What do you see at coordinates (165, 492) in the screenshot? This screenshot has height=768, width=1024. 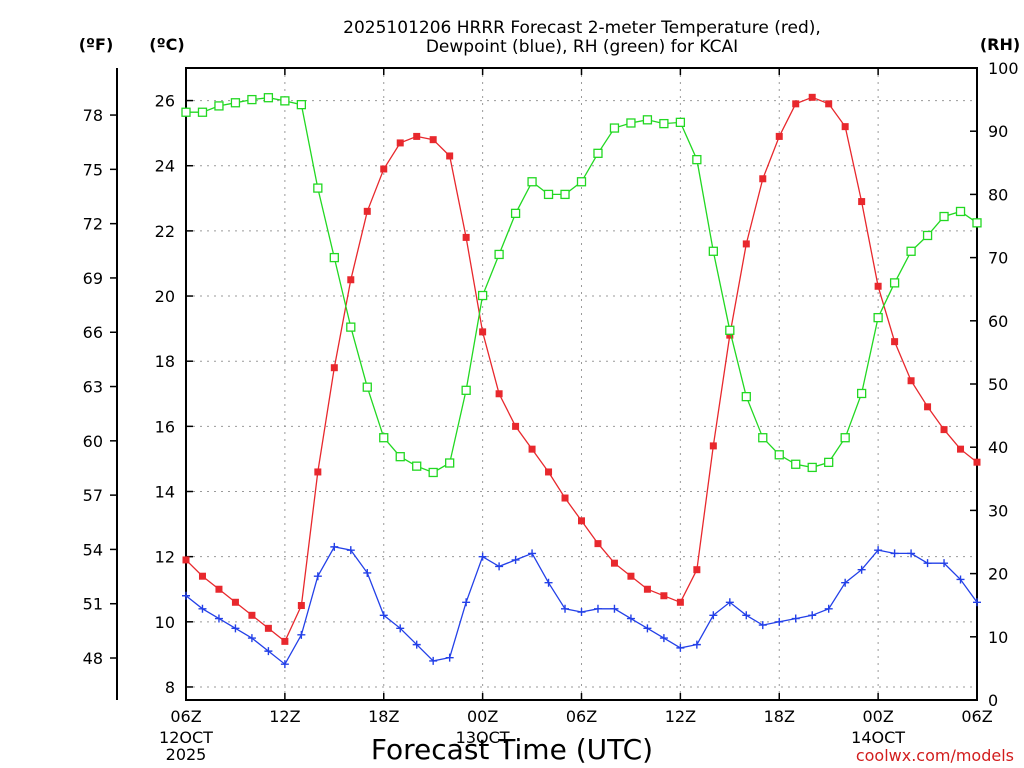 I see `celsius-tick-label: 14` at bounding box center [165, 492].